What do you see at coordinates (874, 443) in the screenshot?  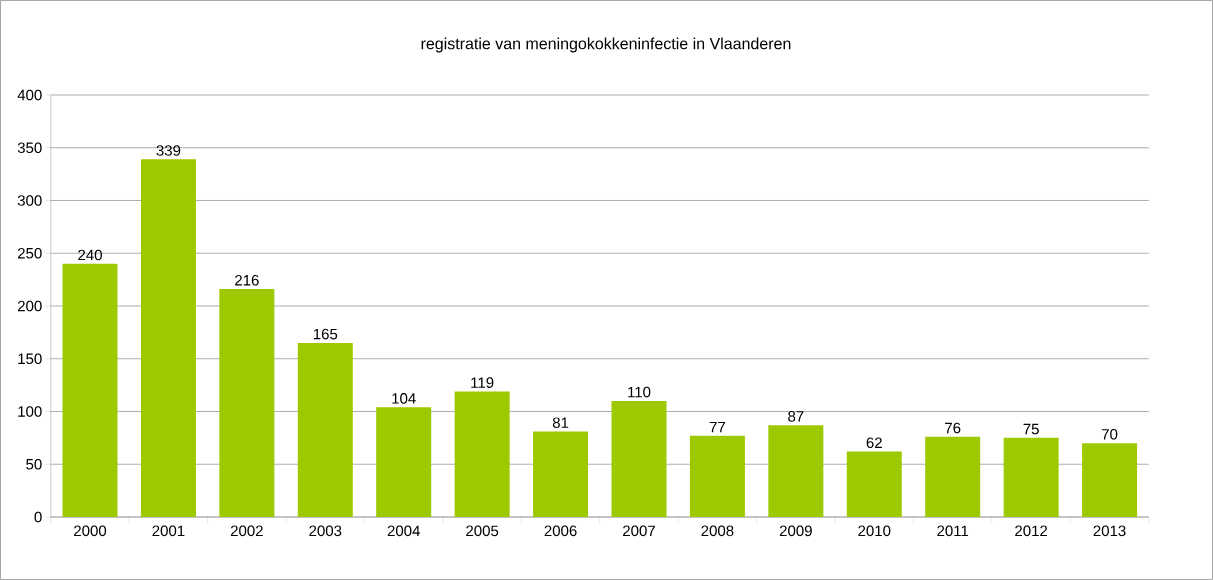 I see `data-label: 62` at bounding box center [874, 443].